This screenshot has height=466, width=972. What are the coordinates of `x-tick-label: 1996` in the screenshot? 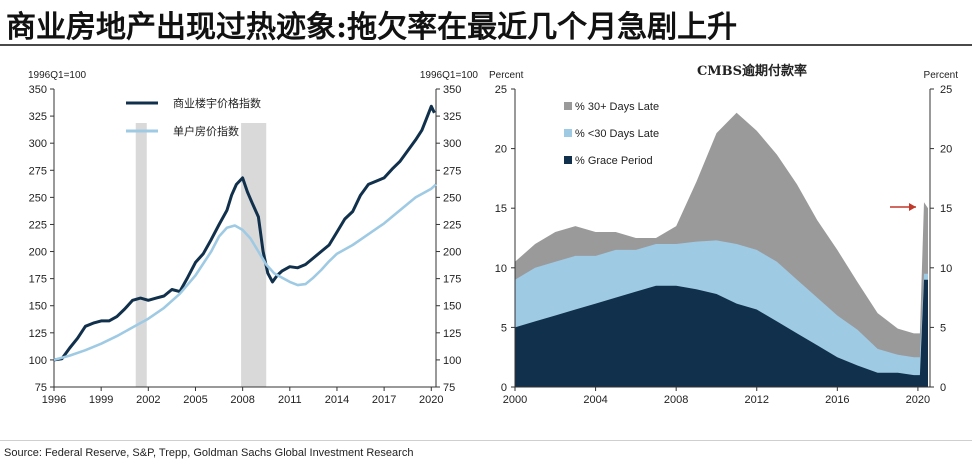 It's located at (54, 400).